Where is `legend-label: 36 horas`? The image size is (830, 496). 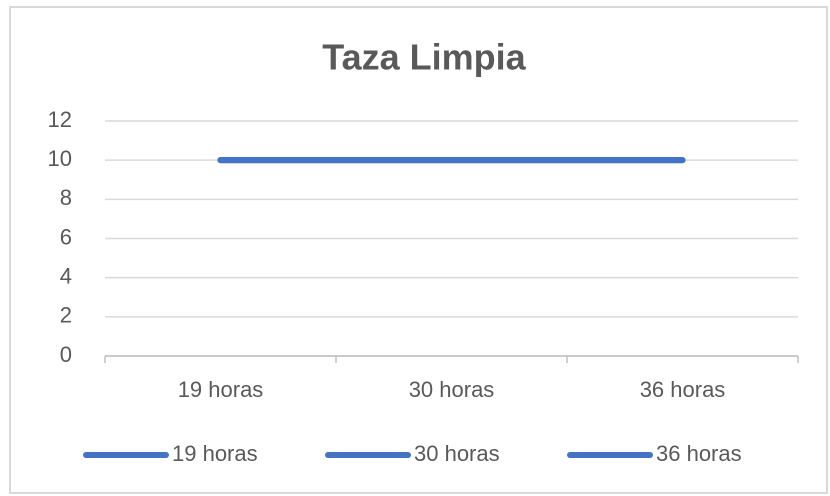
legend-label: 36 horas is located at coordinates (699, 453).